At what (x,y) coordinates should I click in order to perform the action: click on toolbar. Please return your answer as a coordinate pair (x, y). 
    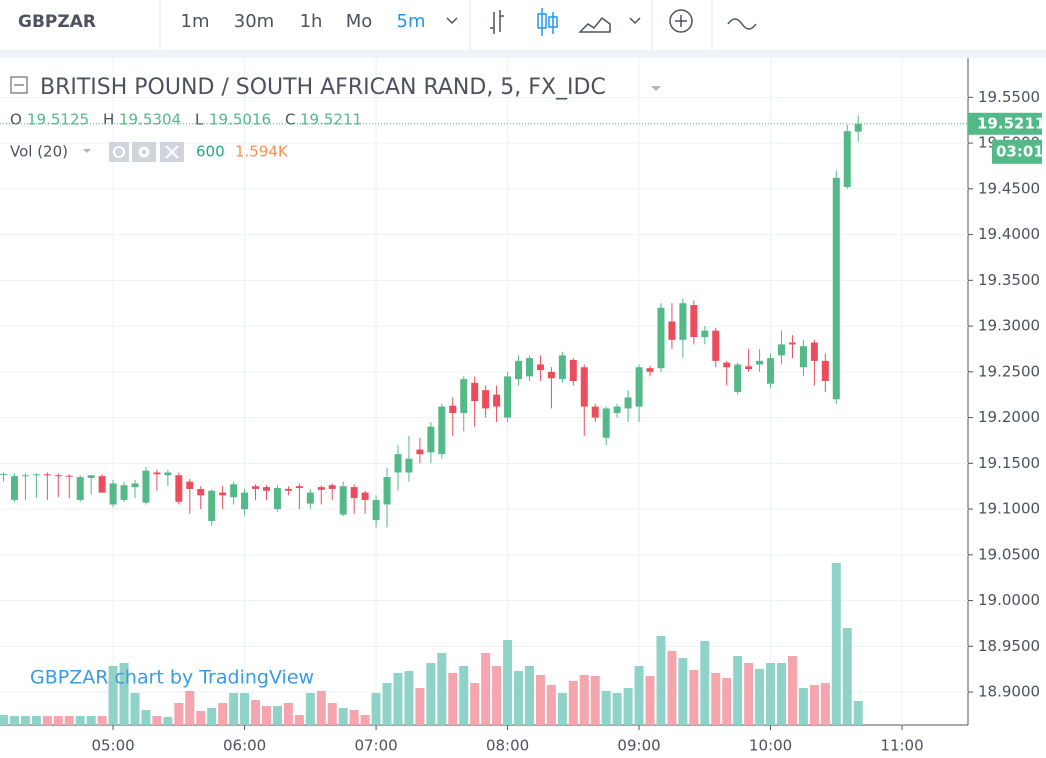
    Looking at the image, I should click on (523, 25).